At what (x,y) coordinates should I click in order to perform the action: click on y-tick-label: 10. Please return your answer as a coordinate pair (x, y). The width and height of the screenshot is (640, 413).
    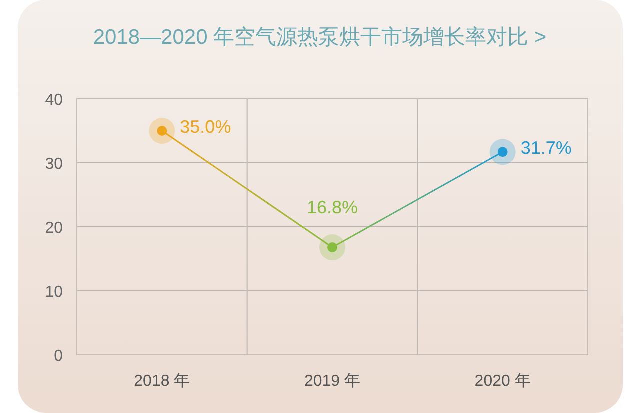
    Looking at the image, I should click on (54, 292).